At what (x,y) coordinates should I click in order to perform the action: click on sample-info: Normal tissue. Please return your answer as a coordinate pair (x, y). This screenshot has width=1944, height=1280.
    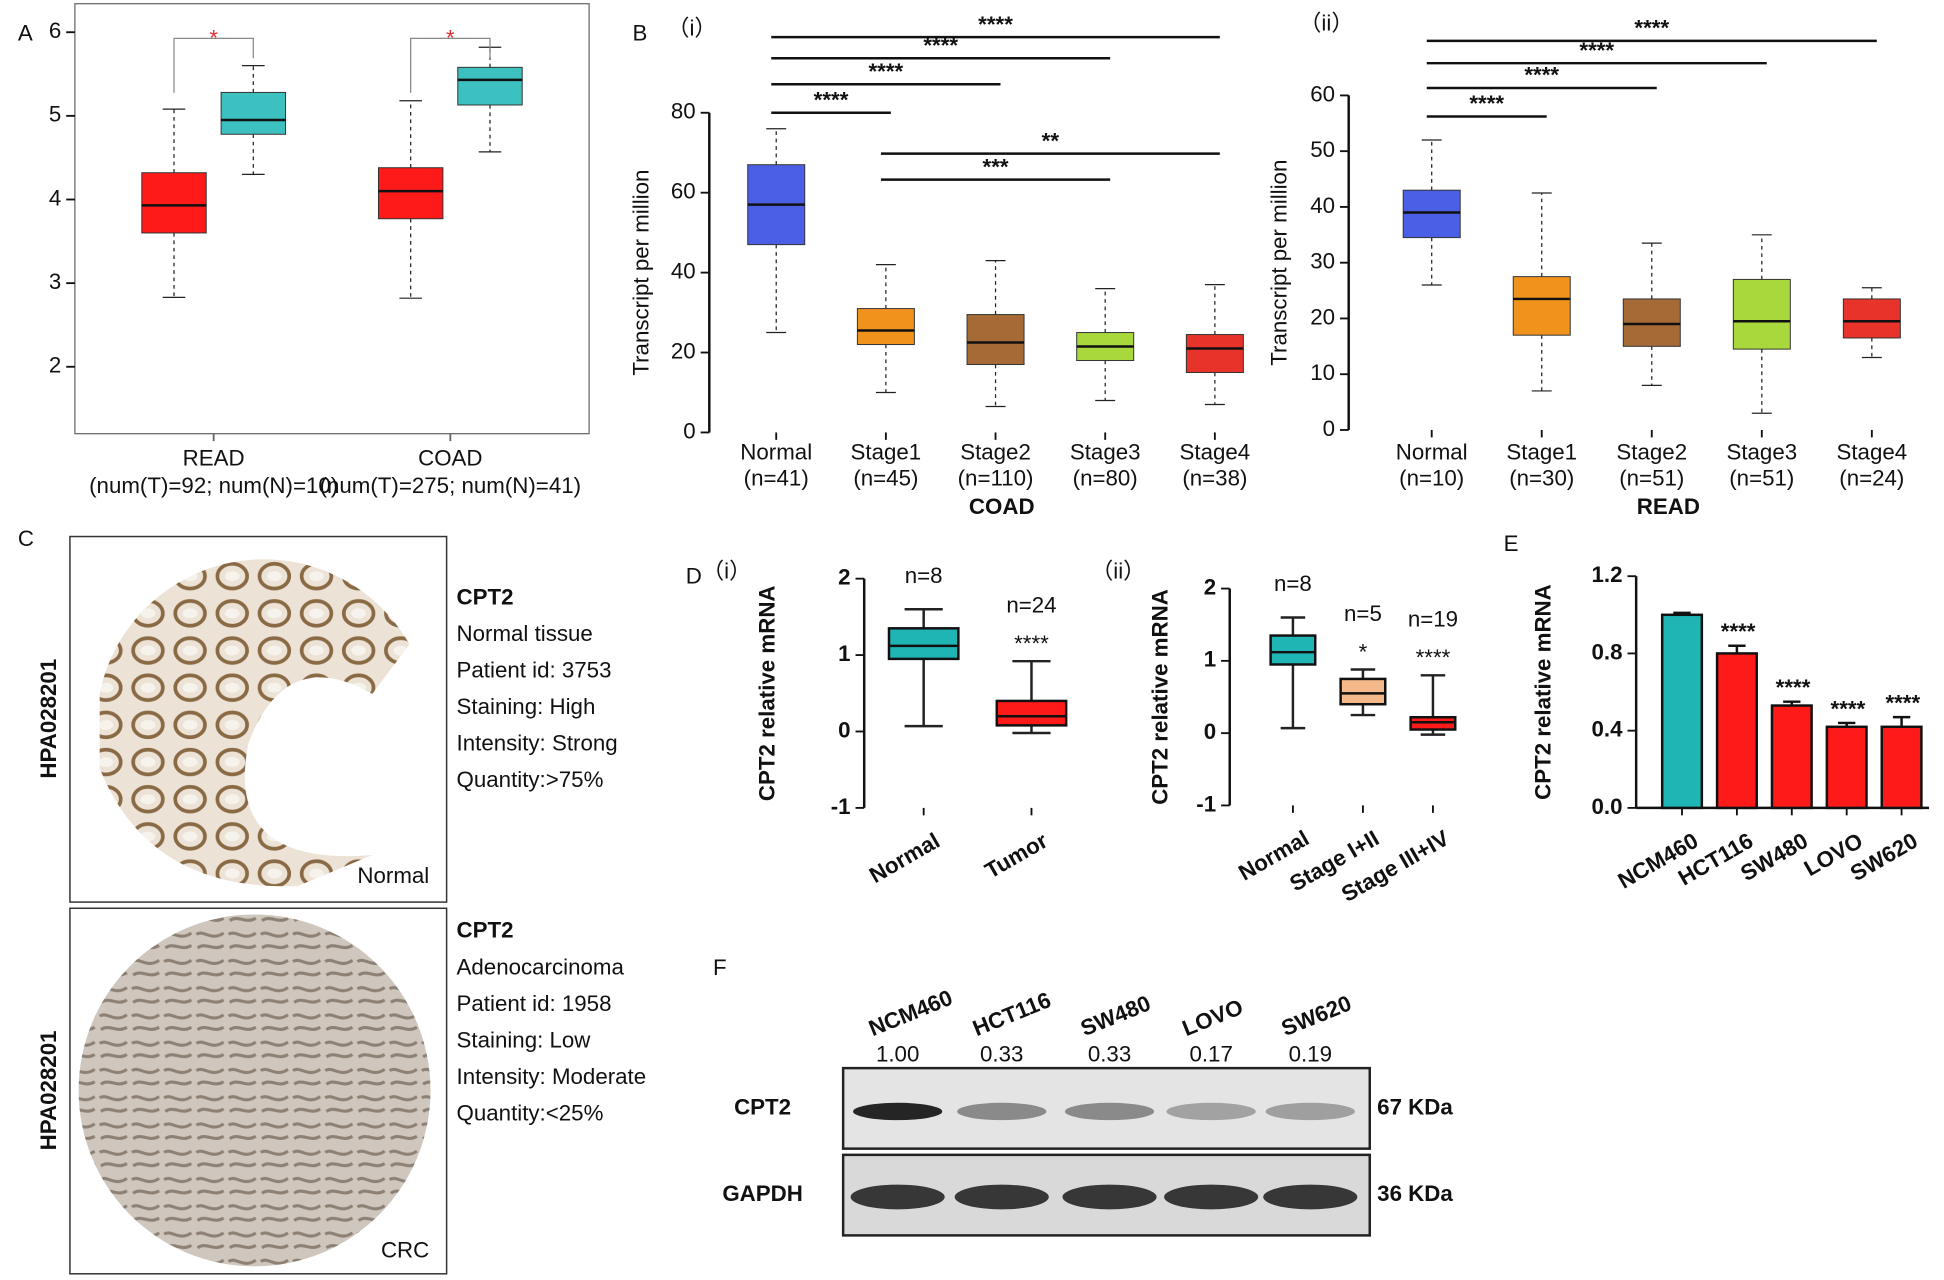
    Looking at the image, I should click on (525, 633).